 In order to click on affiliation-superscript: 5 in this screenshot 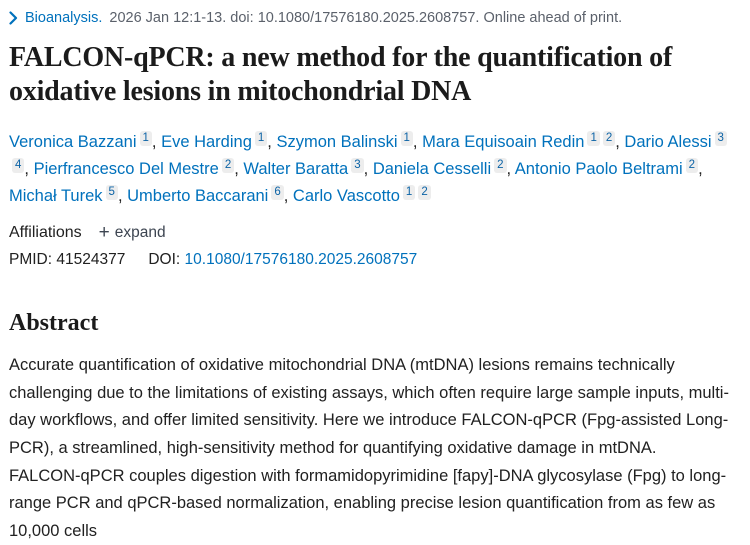, I will do `click(111, 193)`.